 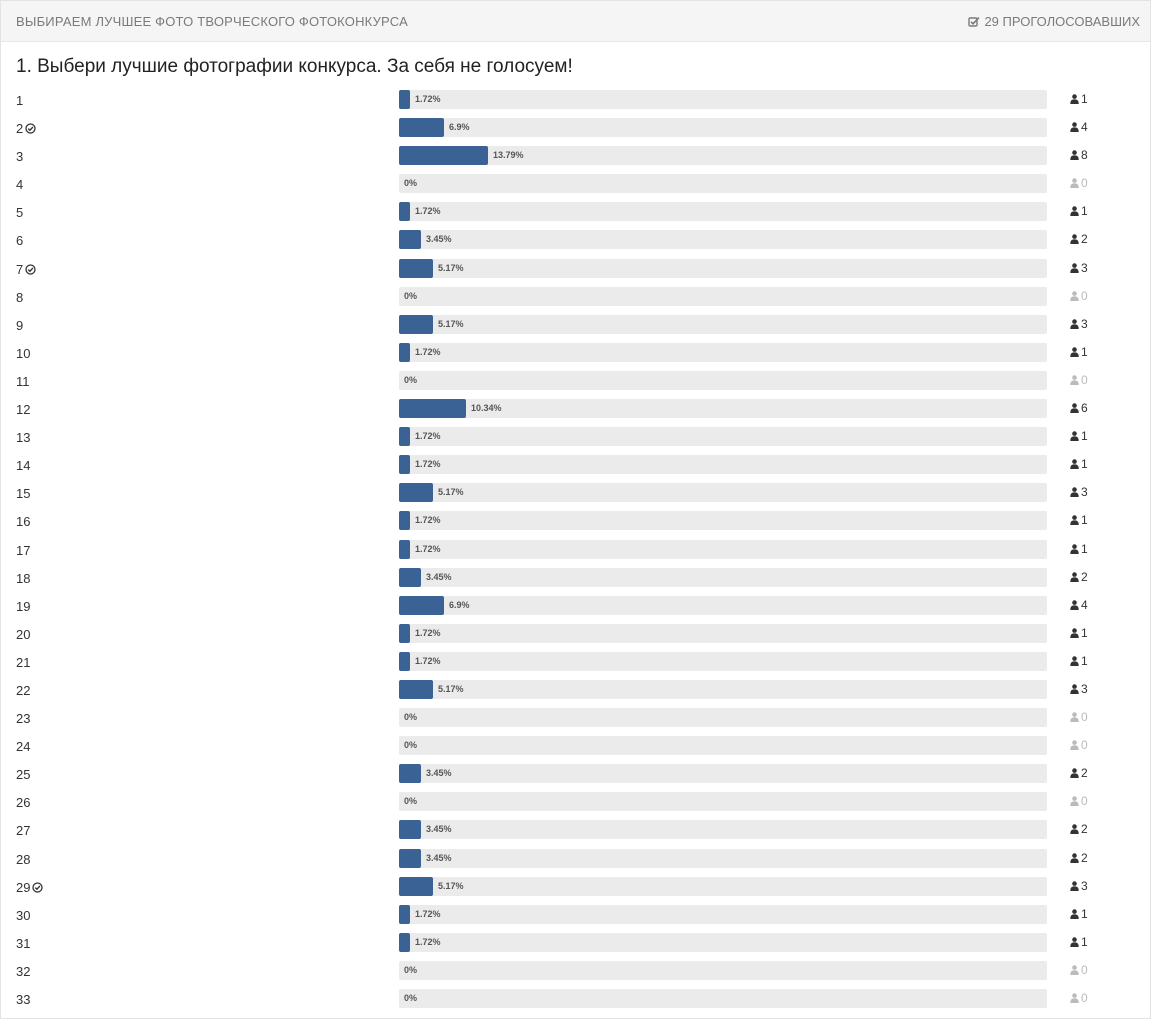 What do you see at coordinates (23, 353) in the screenshot?
I see `option-number: 10` at bounding box center [23, 353].